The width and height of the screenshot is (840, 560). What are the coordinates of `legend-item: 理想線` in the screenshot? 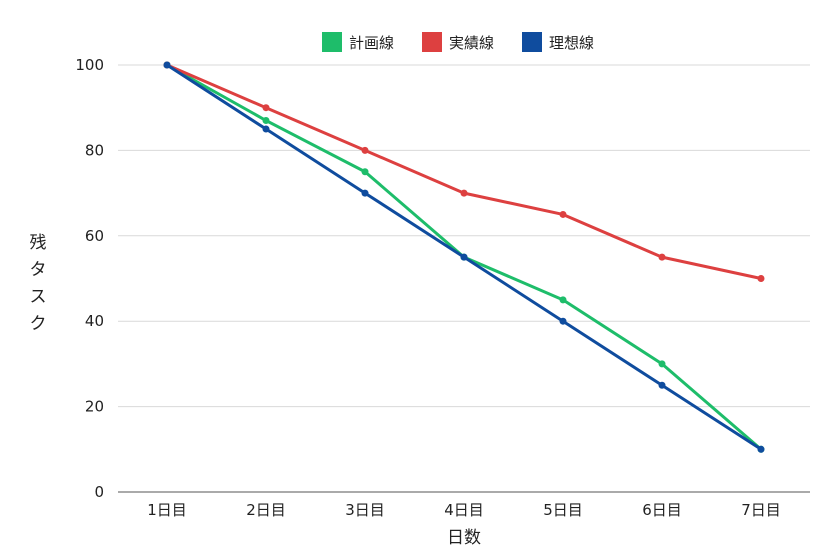 It's located at (558, 42).